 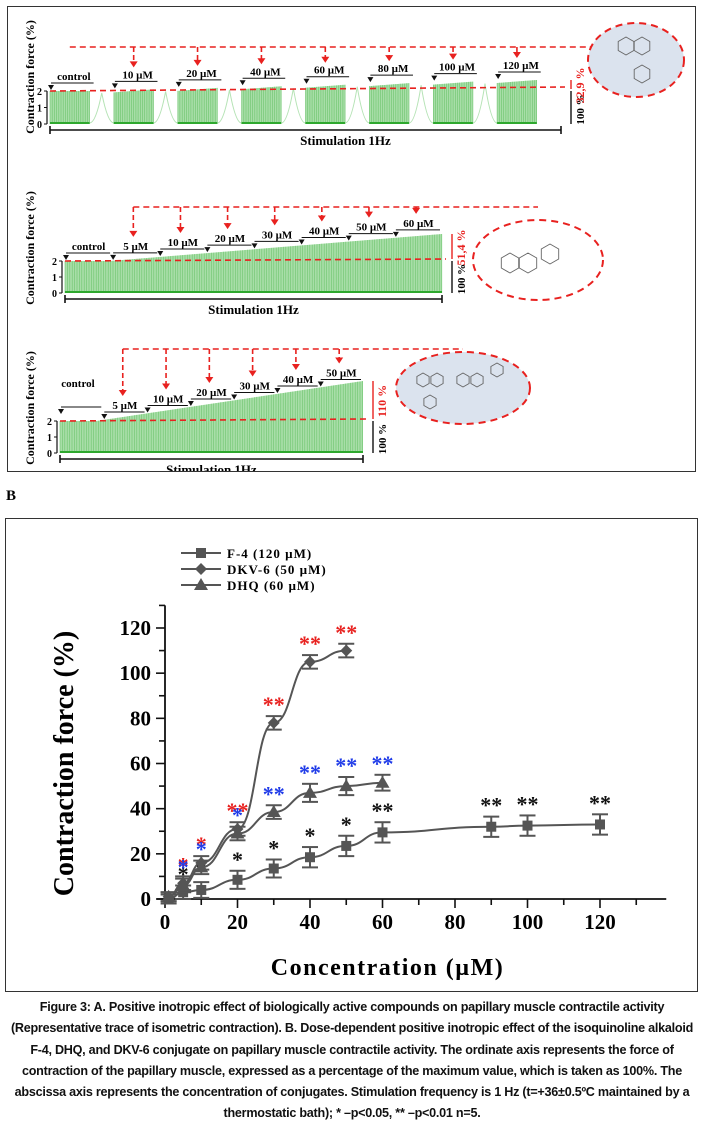 What do you see at coordinates (382, 922) in the screenshot?
I see `x-tick-label: 60` at bounding box center [382, 922].